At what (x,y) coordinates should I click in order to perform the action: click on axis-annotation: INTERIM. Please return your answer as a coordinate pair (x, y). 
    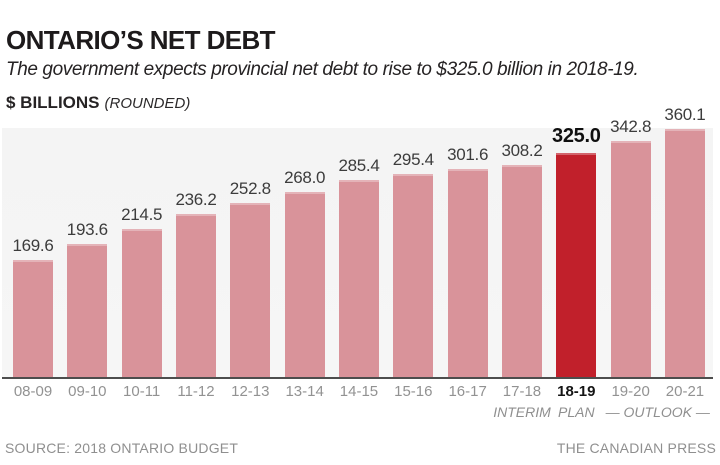
    Looking at the image, I should click on (522, 412).